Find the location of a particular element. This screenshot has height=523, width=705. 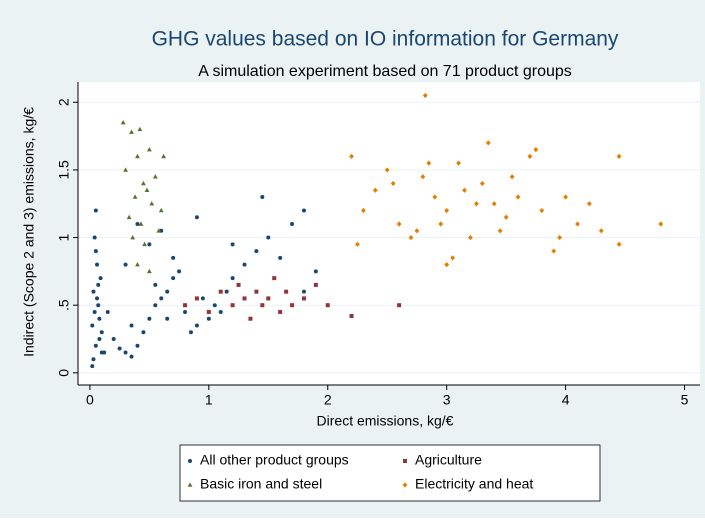

legend-label: Agriculture is located at coordinates (448, 460).